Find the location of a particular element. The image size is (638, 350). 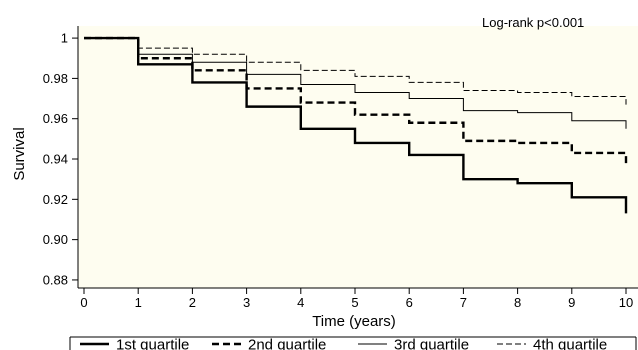

x-tick-label: 5 is located at coordinates (354, 302).